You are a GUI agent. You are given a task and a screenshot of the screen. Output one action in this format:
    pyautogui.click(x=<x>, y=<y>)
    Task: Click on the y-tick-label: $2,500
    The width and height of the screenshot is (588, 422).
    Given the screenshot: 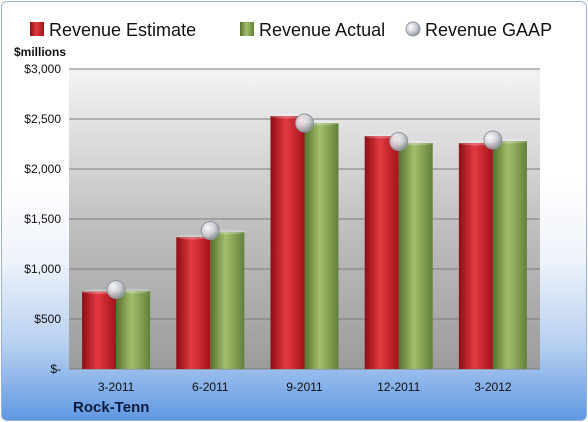 What is the action you would take?
    pyautogui.click(x=42, y=119)
    